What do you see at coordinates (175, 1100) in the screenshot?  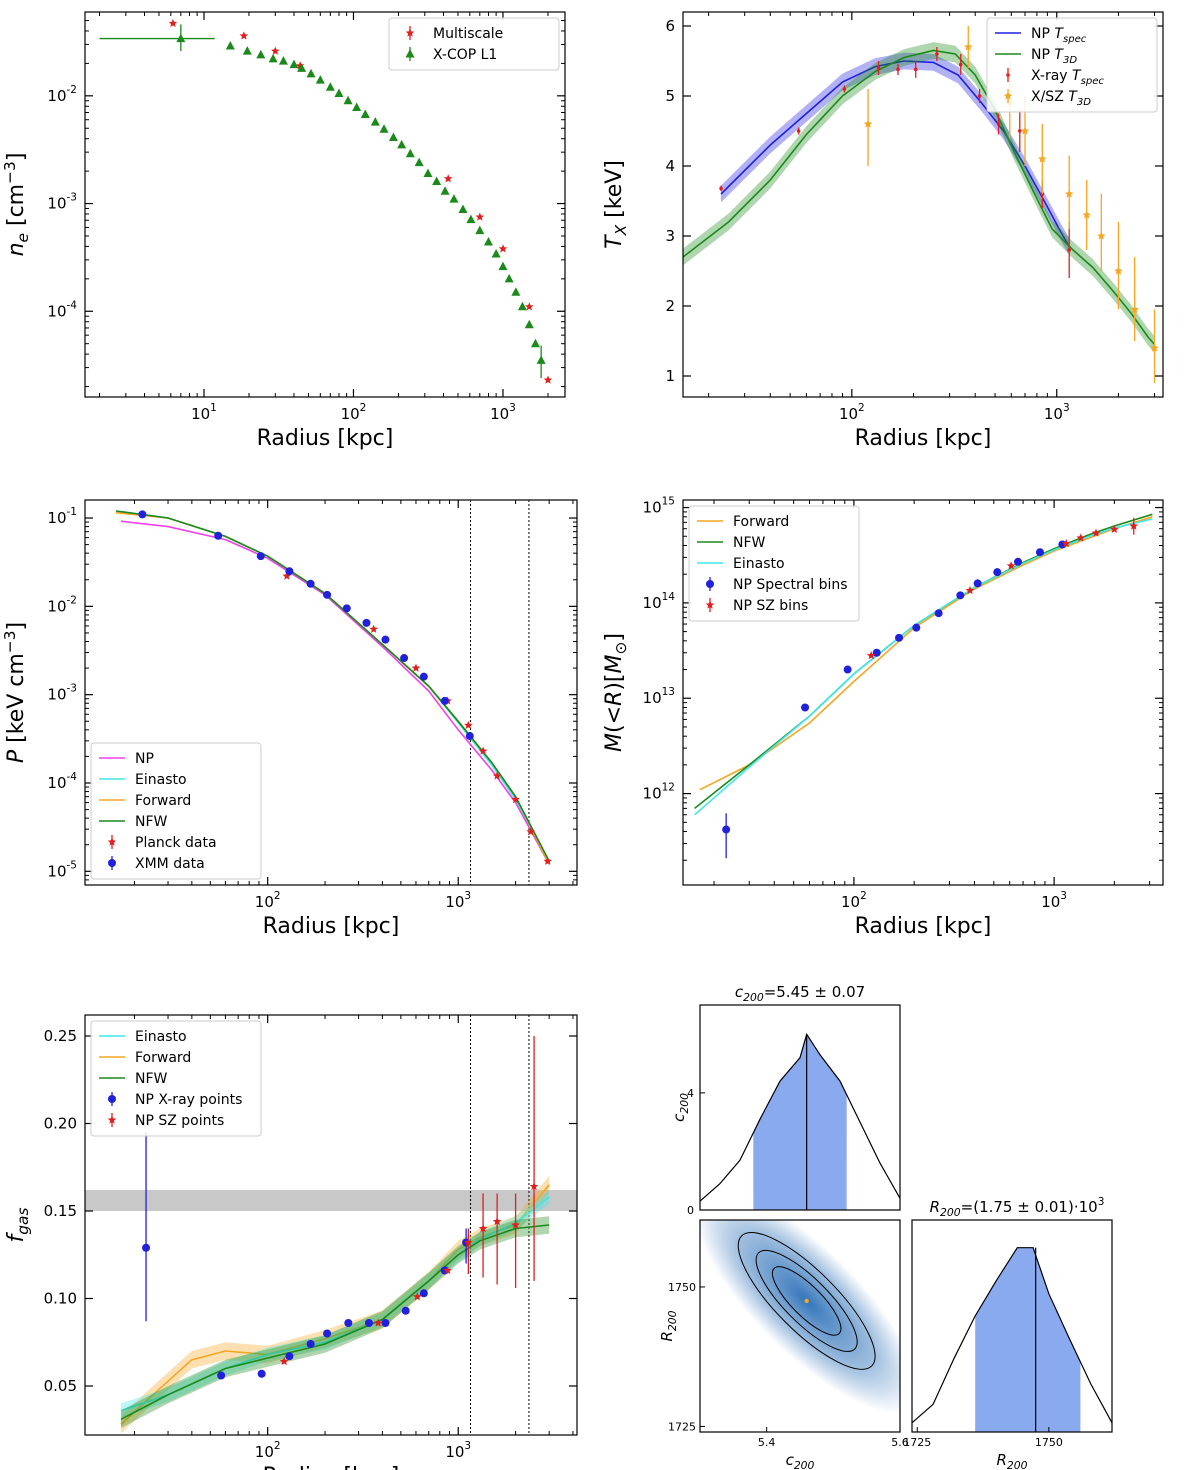 I see `legend-item: NP X-ray points` at bounding box center [175, 1100].